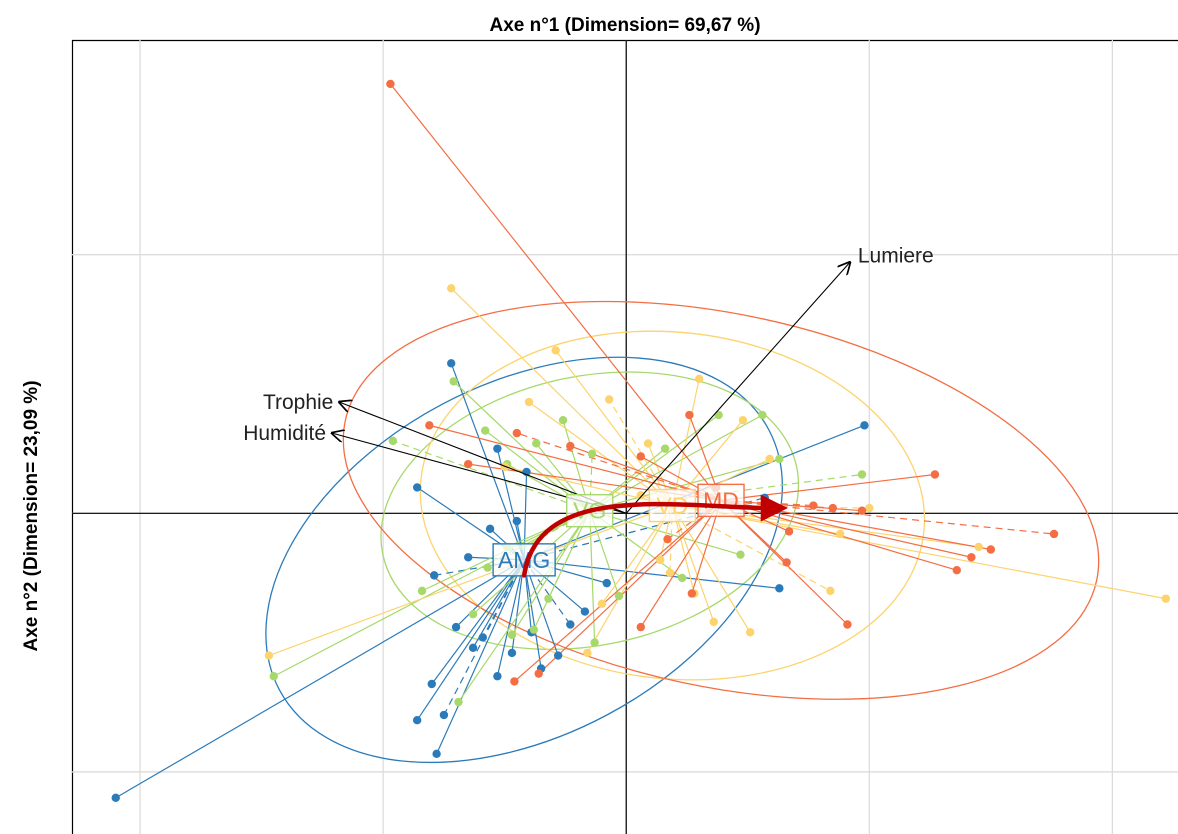 This screenshot has width=1178, height=834. What do you see at coordinates (896, 255) in the screenshot?
I see `variable-label: Lumiere` at bounding box center [896, 255].